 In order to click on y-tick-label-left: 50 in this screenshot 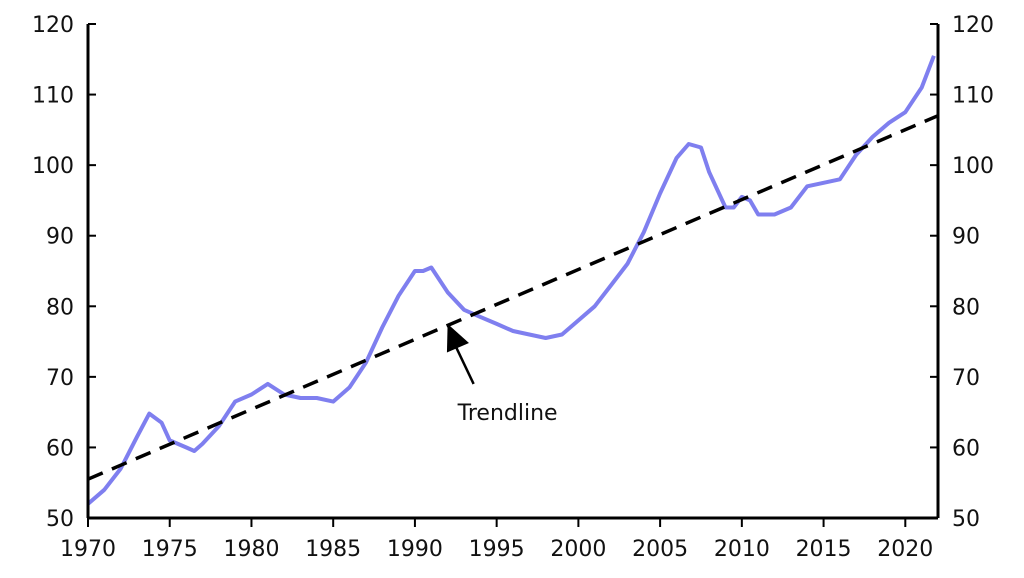, I will do `click(60, 519)`.